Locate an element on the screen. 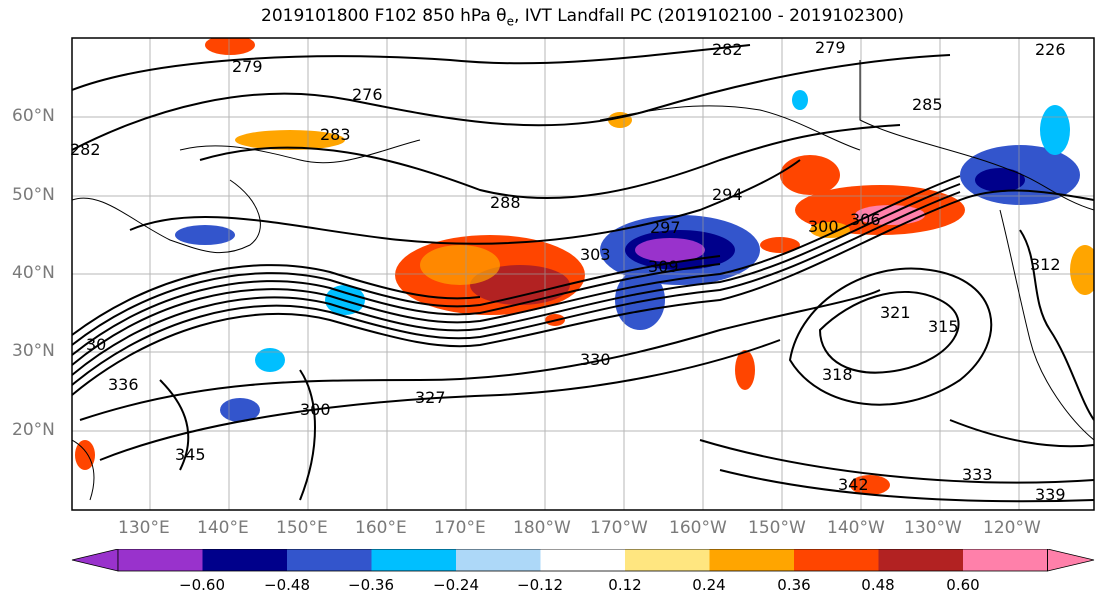 The width and height of the screenshot is (1105, 603). lon-label: 160°E is located at coordinates (381, 528).